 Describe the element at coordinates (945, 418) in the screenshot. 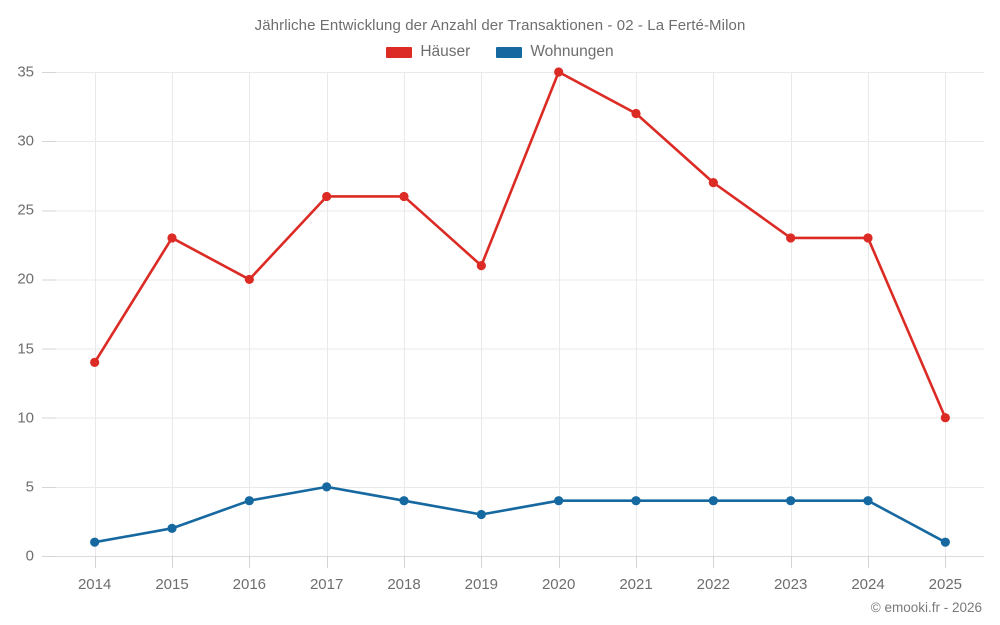

I see `data-point-h-user-2025` at that location.